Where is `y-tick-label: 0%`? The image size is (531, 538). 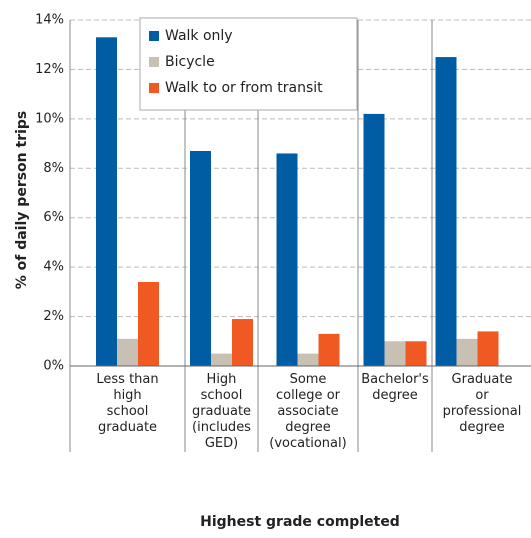
y-tick-label: 0% is located at coordinates (53, 366).